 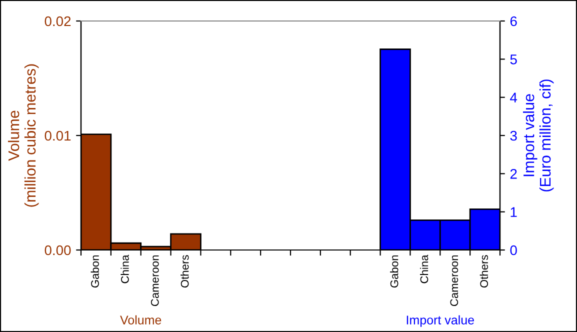 I want to click on text: Import value, so click(x=440, y=321).